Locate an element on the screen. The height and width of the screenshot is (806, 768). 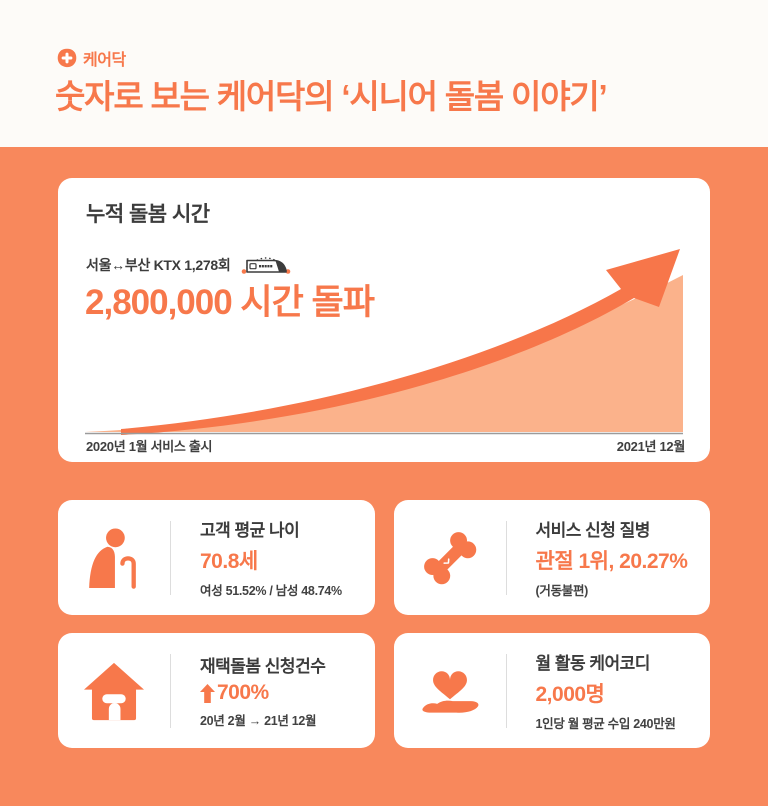
ktx-comparison-row: 서울↔부산 KTX 1,278회 is located at coordinates (189, 263).